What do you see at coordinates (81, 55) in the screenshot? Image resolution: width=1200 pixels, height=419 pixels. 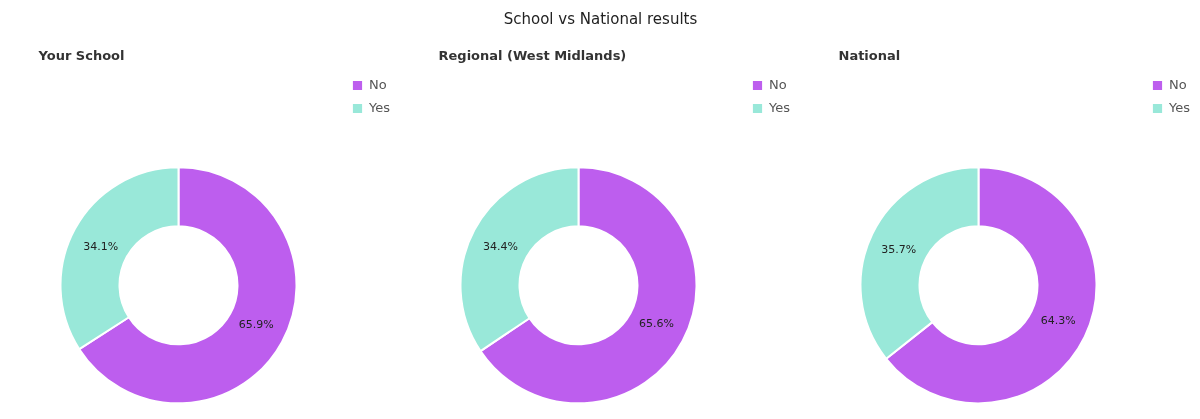 I see `chart-title: Your School` at bounding box center [81, 55].